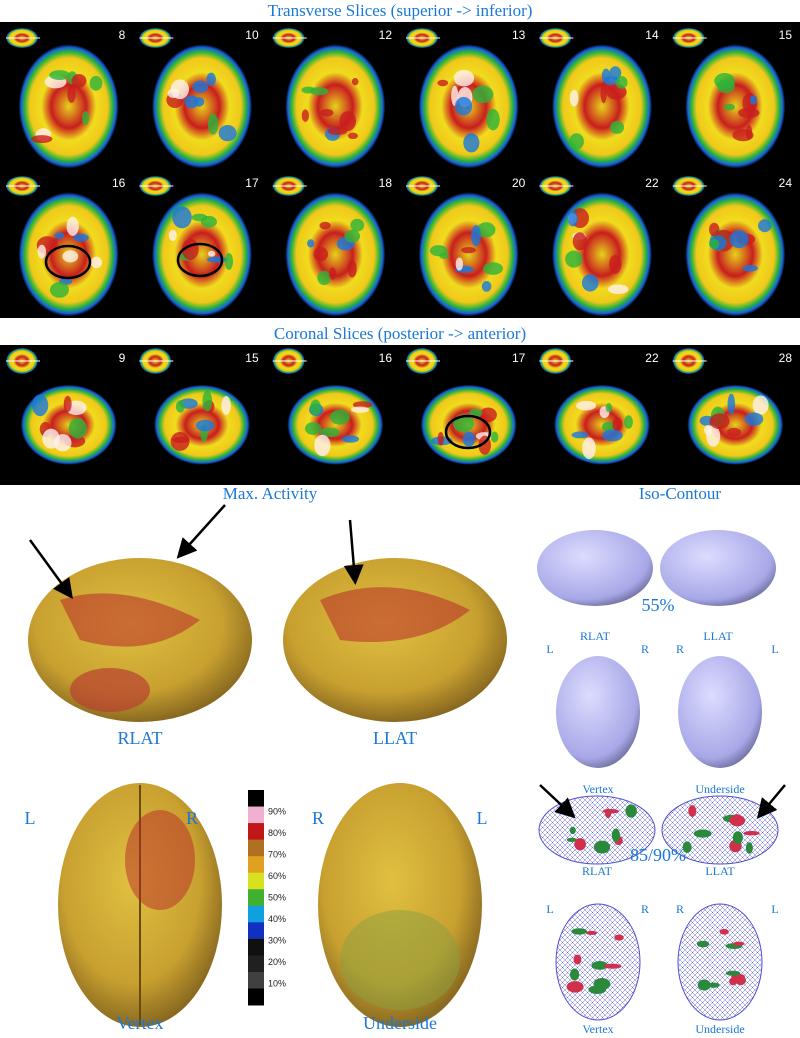 The image size is (800, 1038). I want to click on colorbar-label: 20%, so click(277, 962).